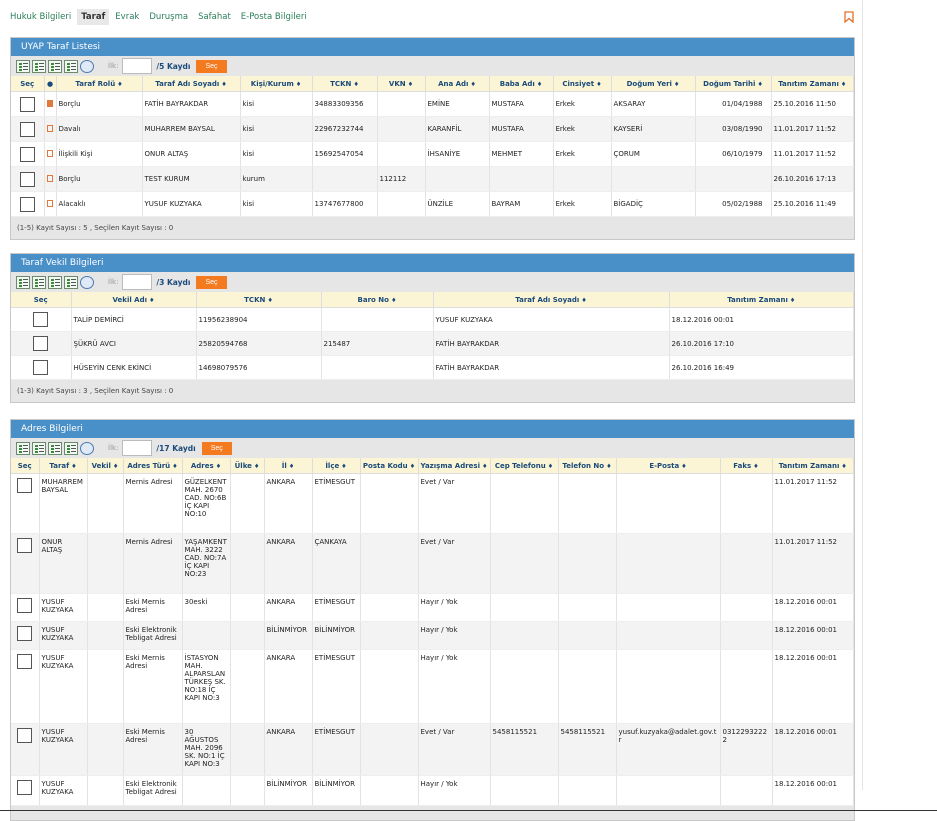  Describe the element at coordinates (105, 466) in the screenshot. I see `column-header: Vekil` at that location.